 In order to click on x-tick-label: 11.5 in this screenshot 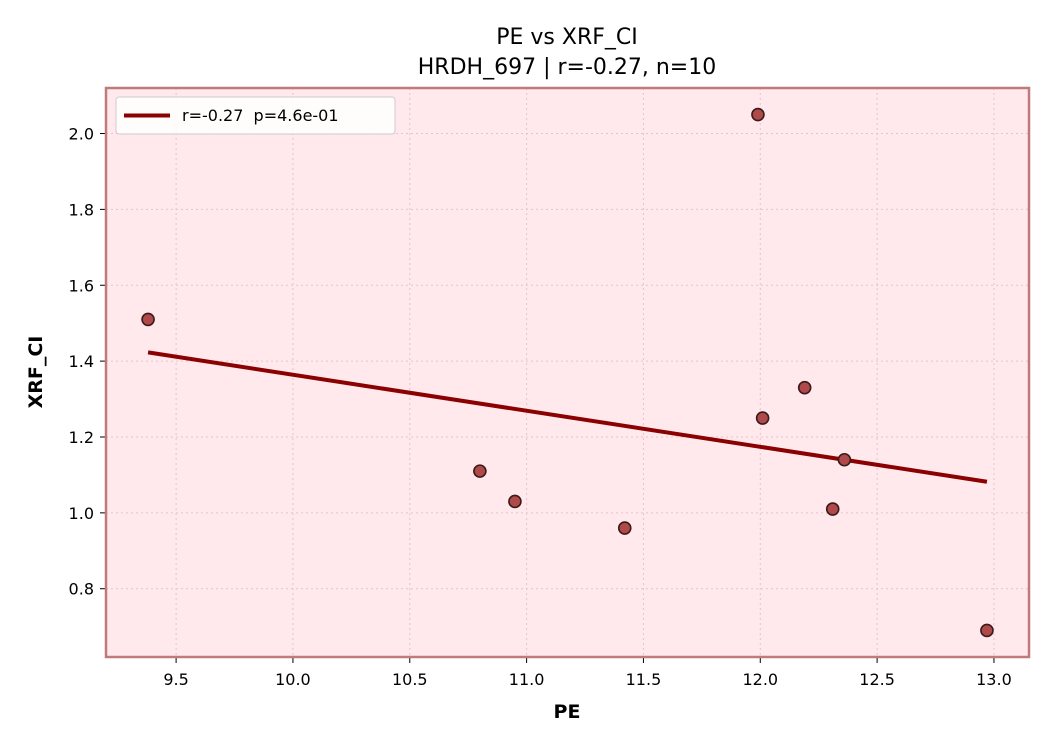, I will do `click(644, 679)`.